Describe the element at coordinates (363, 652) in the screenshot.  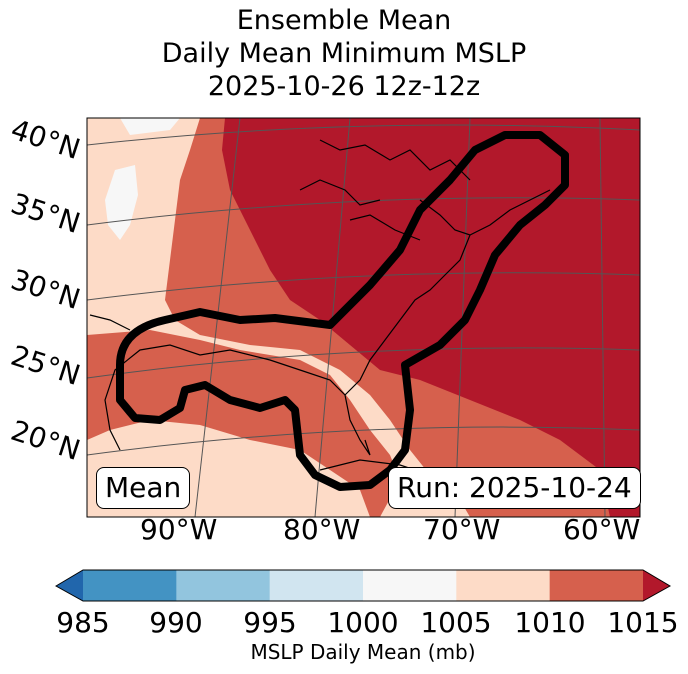
I see `colorbar-label: MSLP Daily Mean (mb)` at that location.